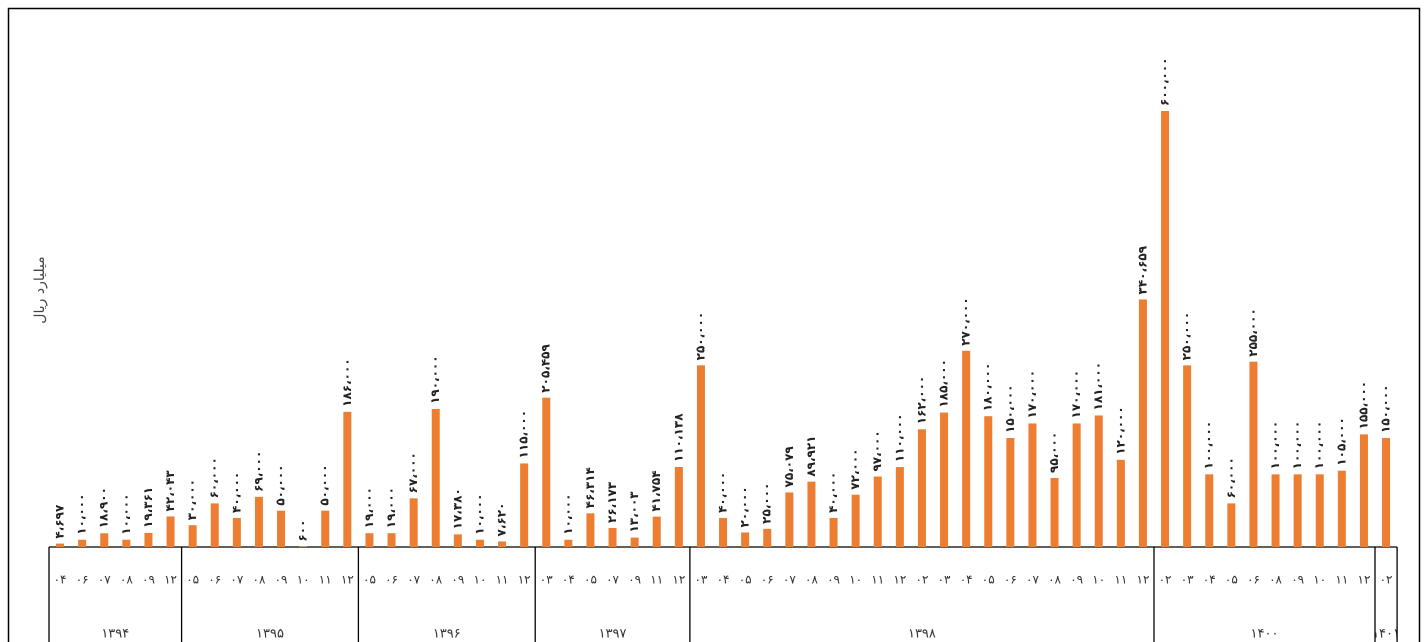 The image size is (1426, 642). I want to click on value-label: ۱۹،۳۶۱, so click(148, 507).